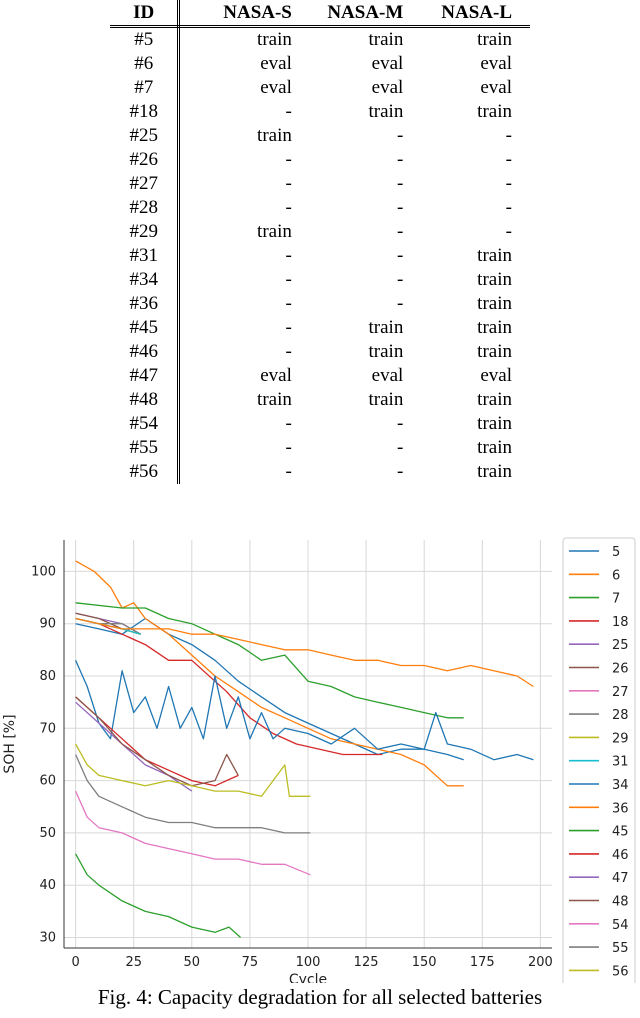 The image size is (640, 1018). Describe the element at coordinates (250, 962) in the screenshot. I see `x-tick-label: 75` at that location.